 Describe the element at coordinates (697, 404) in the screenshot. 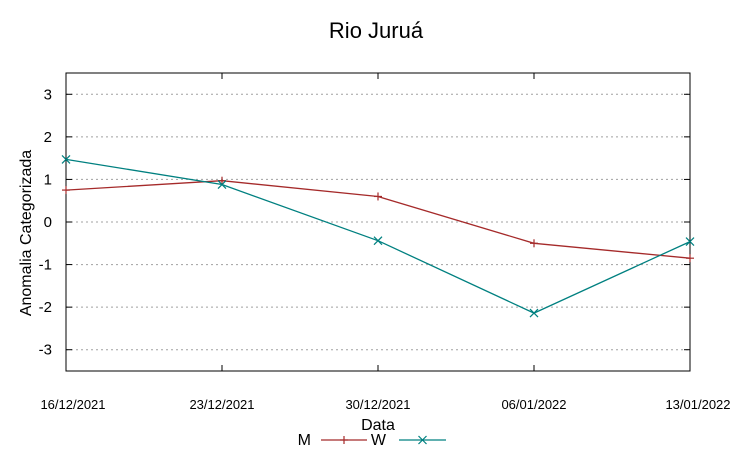

I see `x-tick-label: 13/01/2022` at that location.